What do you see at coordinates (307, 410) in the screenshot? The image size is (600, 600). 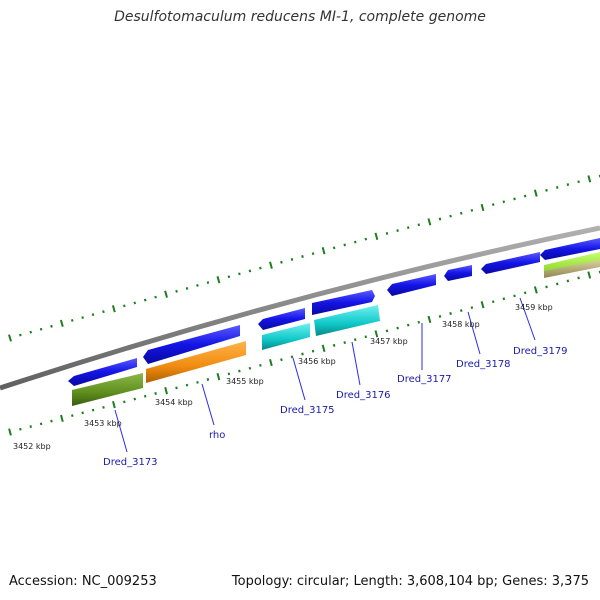 I see `gene-label-dred-3175: Dred_3175` at bounding box center [307, 410].